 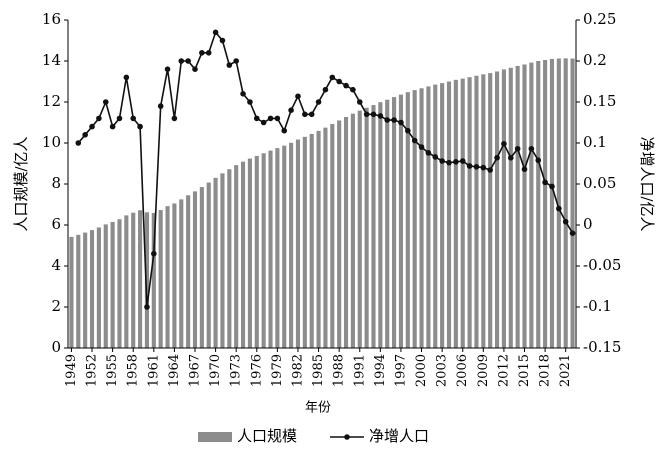 I want to click on y2-tick-label: 0.05, so click(x=599, y=183).